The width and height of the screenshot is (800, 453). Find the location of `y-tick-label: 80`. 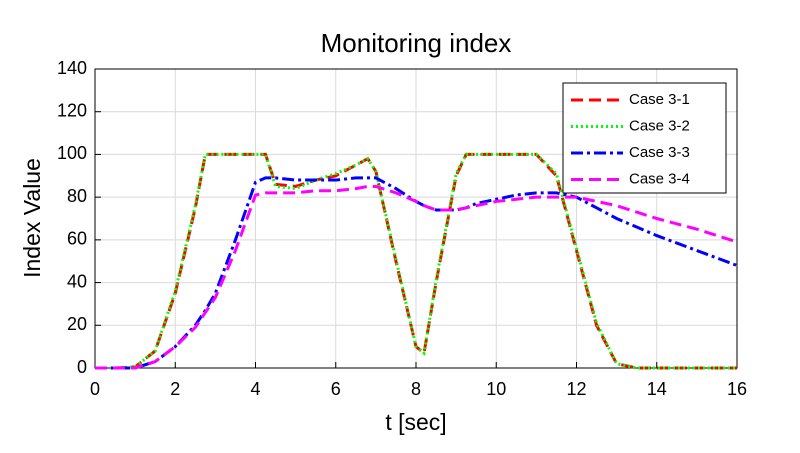

y-tick-label: 80 is located at coordinates (77, 196).